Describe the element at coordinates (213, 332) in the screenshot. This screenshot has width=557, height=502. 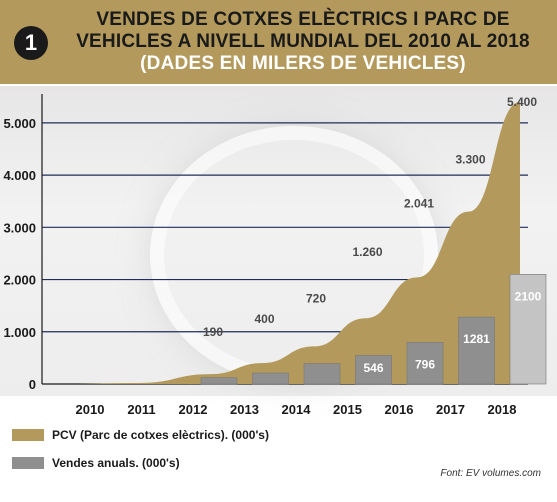
I see `pcv-data-label: 190` at that location.